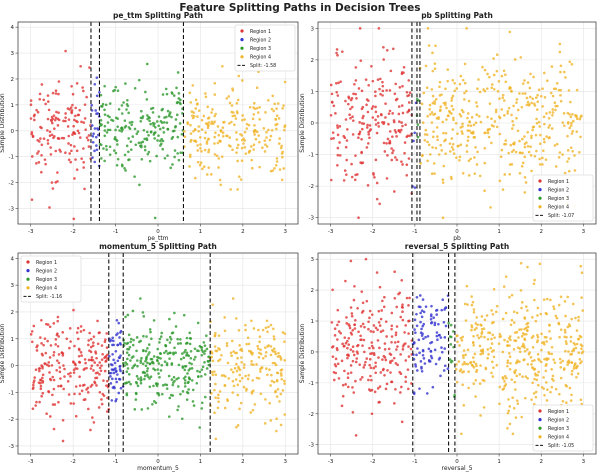  Describe the element at coordinates (28, 262) in the screenshot. I see `legend-marker` at that location.